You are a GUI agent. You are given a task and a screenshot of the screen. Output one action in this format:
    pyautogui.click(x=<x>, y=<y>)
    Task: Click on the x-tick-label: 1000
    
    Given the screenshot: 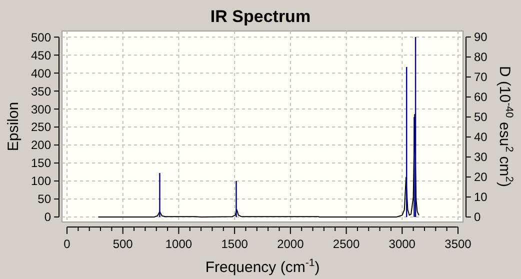 What is the action you would take?
    pyautogui.click(x=178, y=244)
    